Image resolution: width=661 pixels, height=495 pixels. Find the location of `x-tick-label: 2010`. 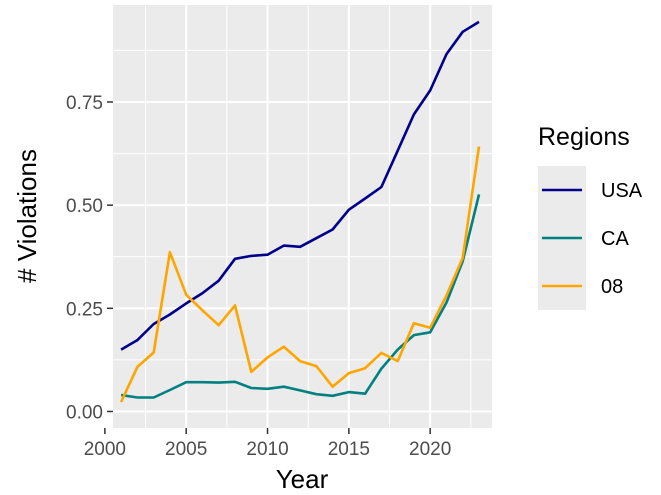

x-tick-label: 2010 is located at coordinates (267, 449).